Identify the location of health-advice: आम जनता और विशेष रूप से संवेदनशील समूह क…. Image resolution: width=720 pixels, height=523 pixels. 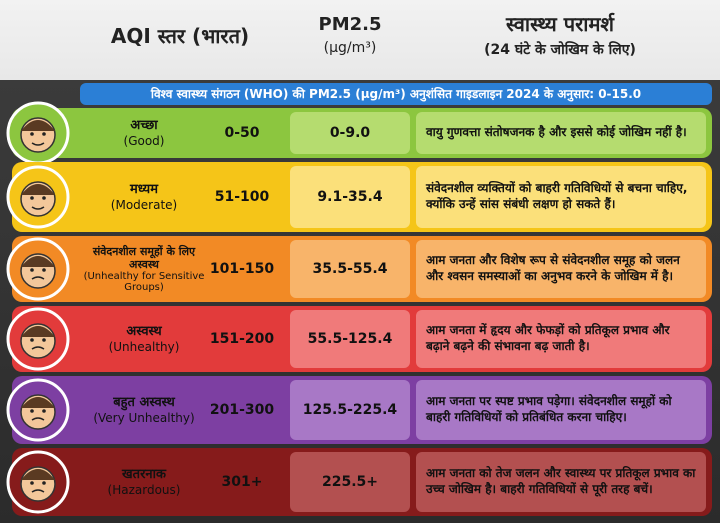
(561, 269).